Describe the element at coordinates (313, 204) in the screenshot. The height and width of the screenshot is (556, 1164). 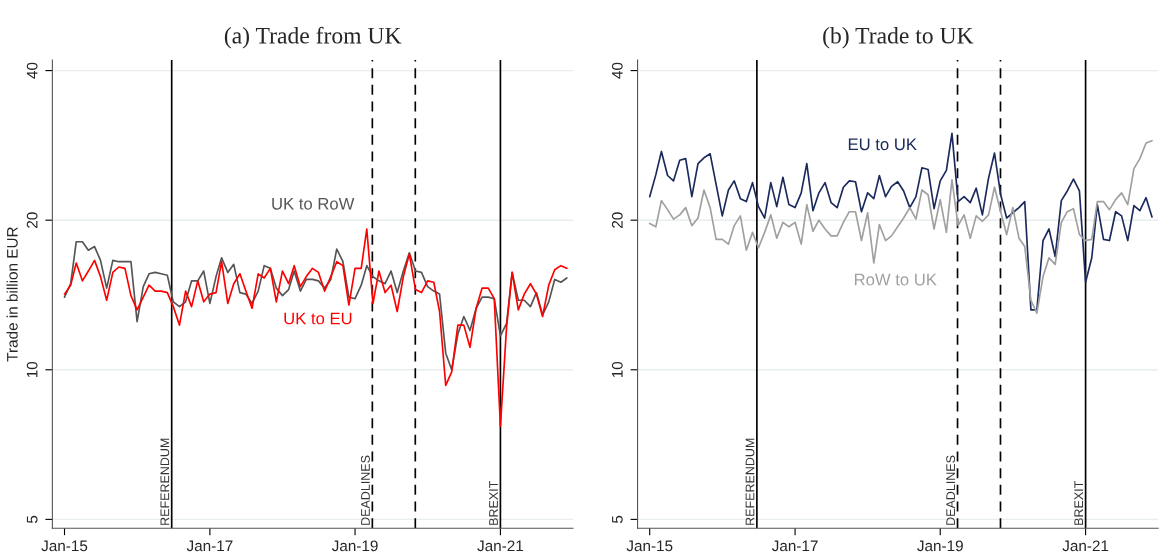
I see `text: UK to RoW` at that location.